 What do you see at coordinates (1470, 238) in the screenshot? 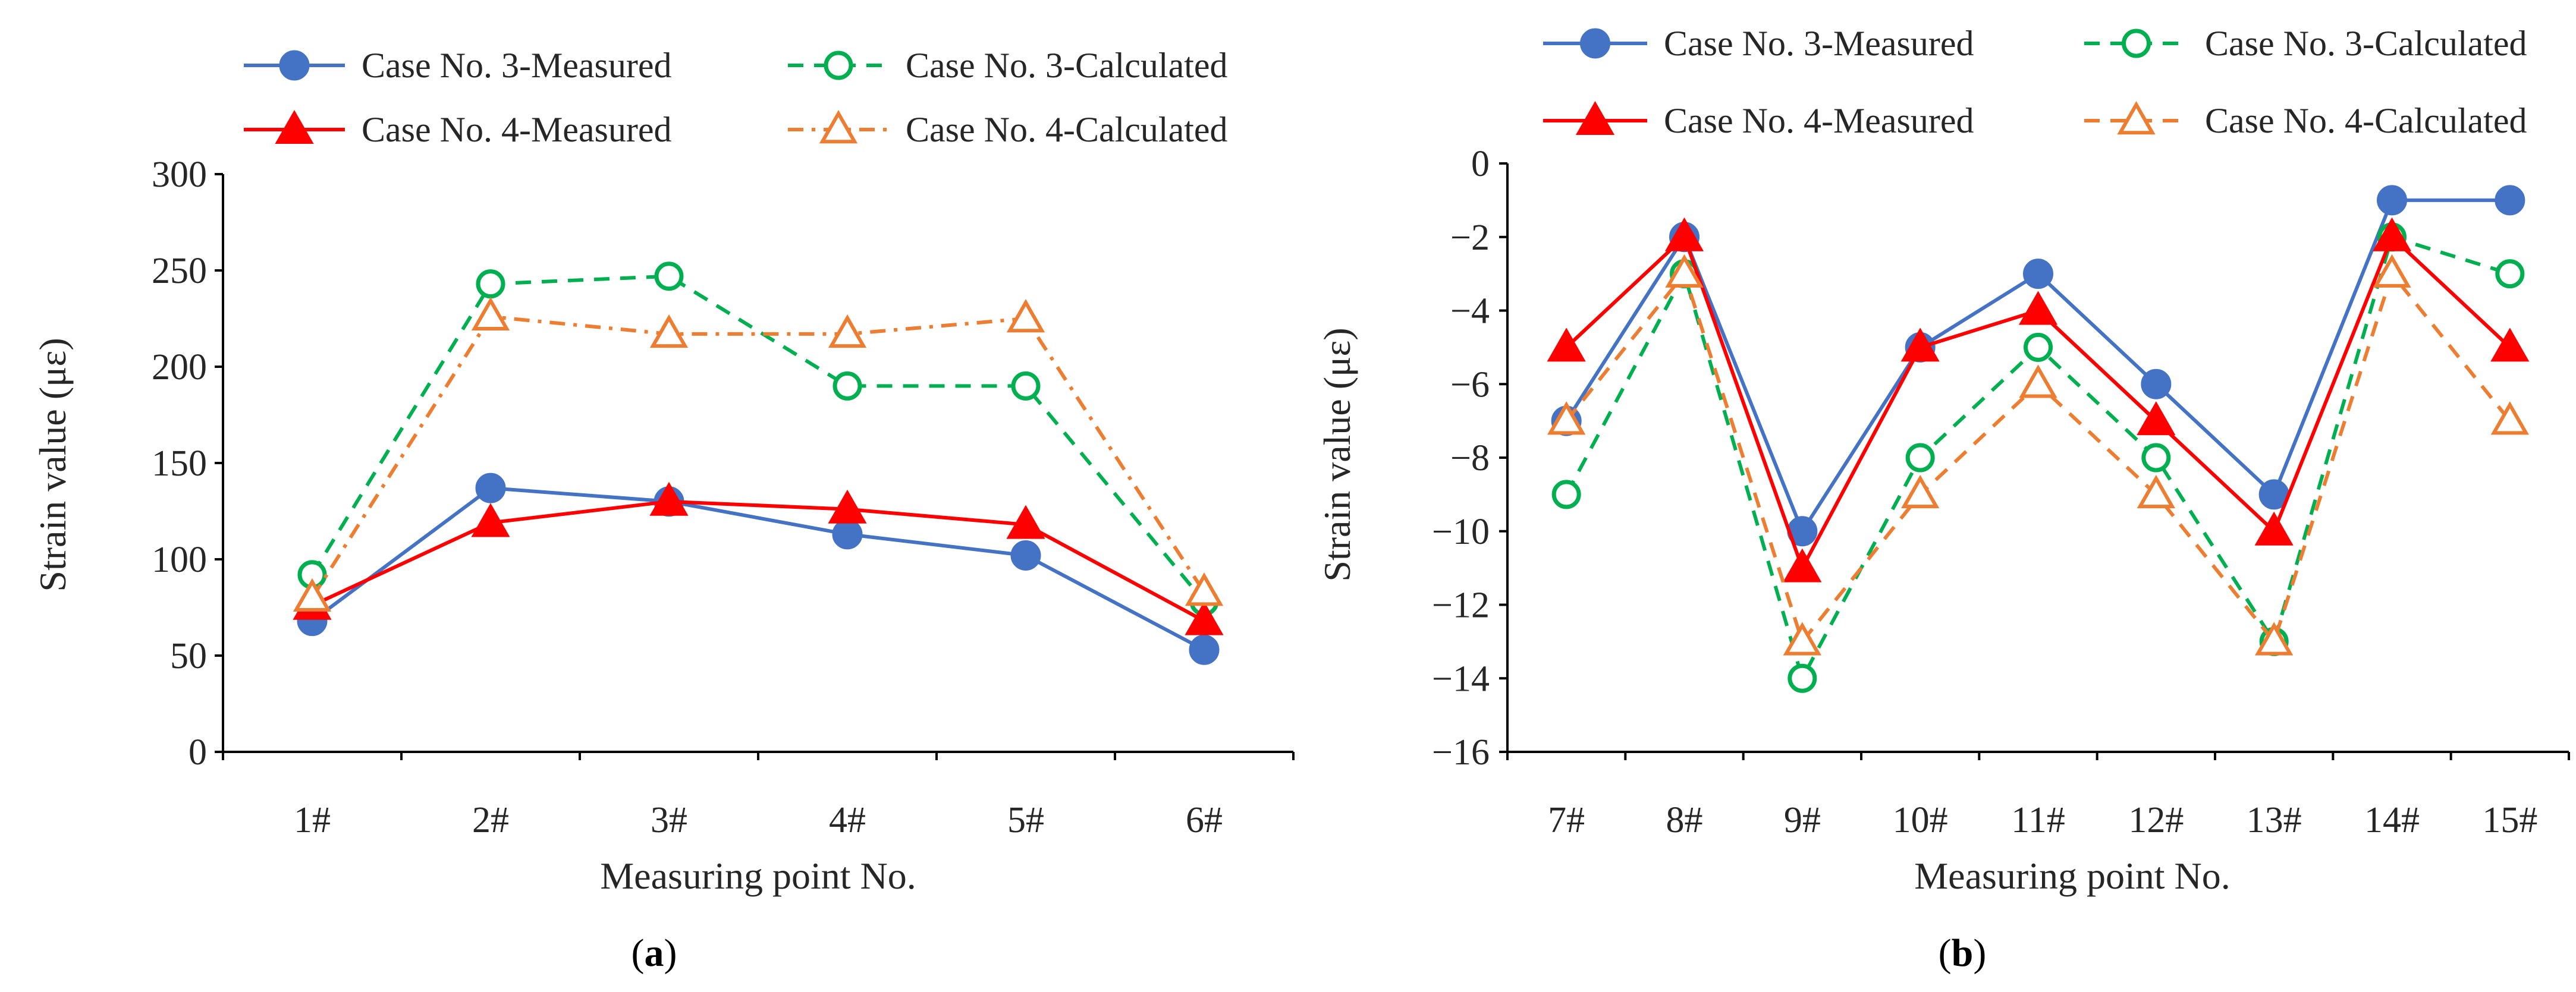
I see `panel-b-y-tick-label: −2` at bounding box center [1470, 238].